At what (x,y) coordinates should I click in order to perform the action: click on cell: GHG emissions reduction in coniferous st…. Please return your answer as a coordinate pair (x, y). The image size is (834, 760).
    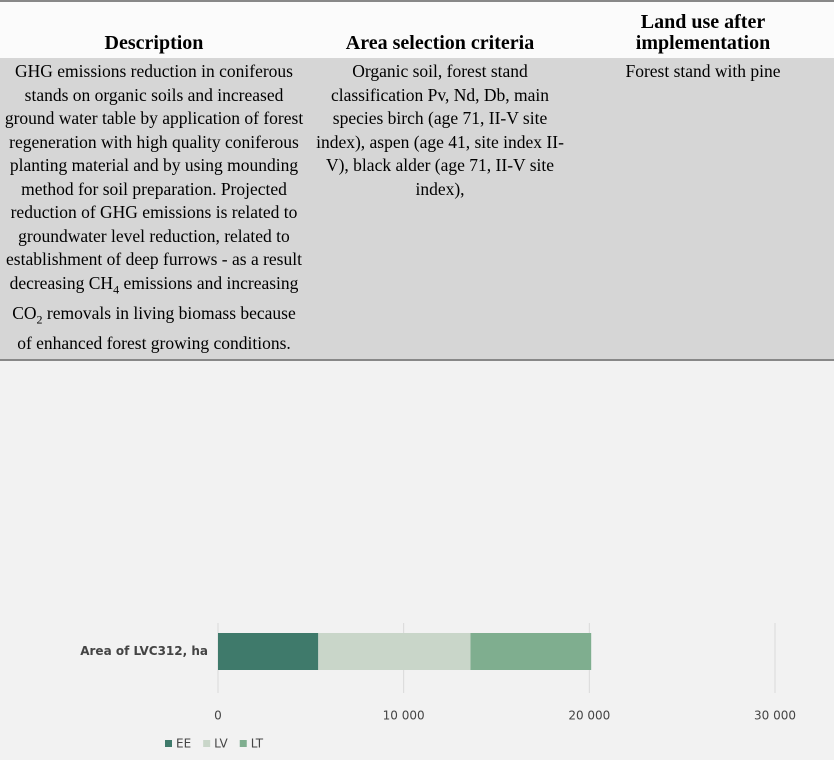
    Looking at the image, I should click on (154, 209).